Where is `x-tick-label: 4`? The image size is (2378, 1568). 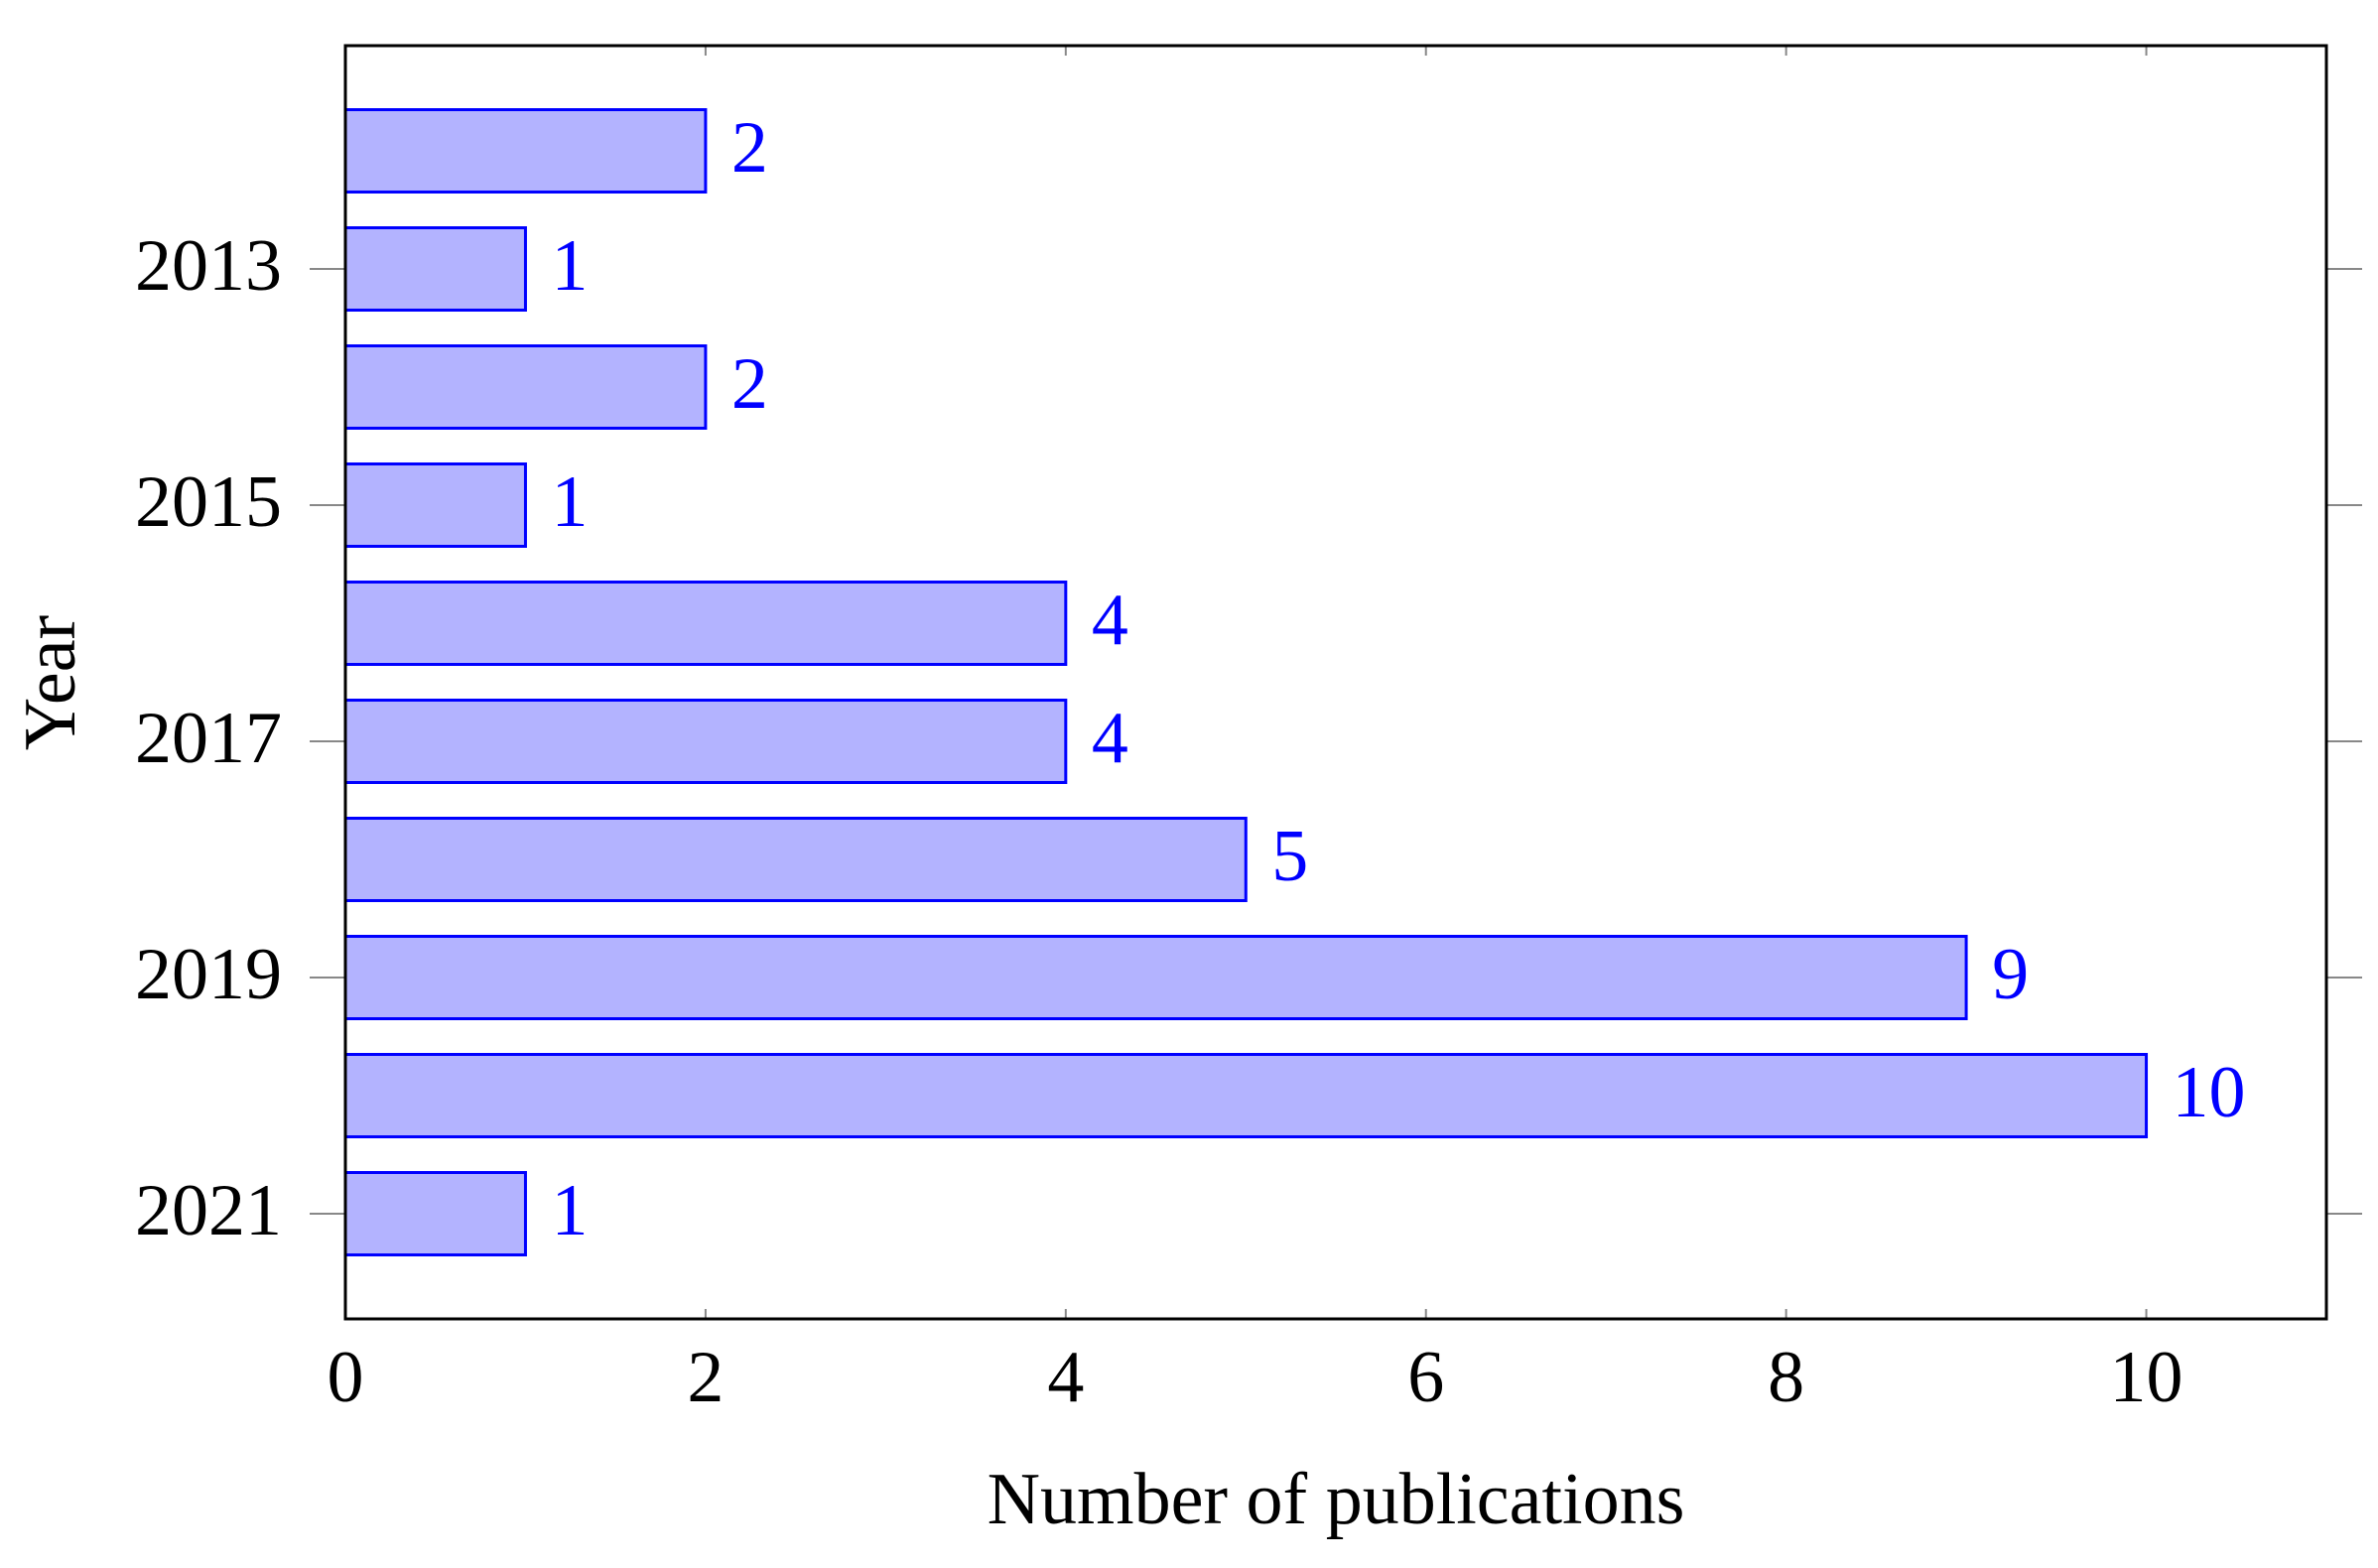
x-tick-label: 4 is located at coordinates (1066, 1377).